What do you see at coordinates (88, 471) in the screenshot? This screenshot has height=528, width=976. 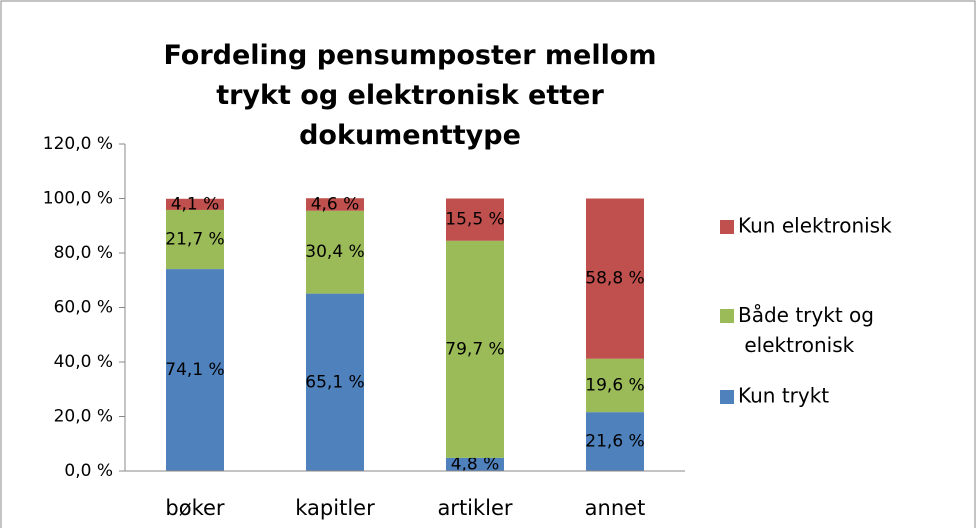 I see `y-tick-label: 0,0 %` at bounding box center [88, 471].